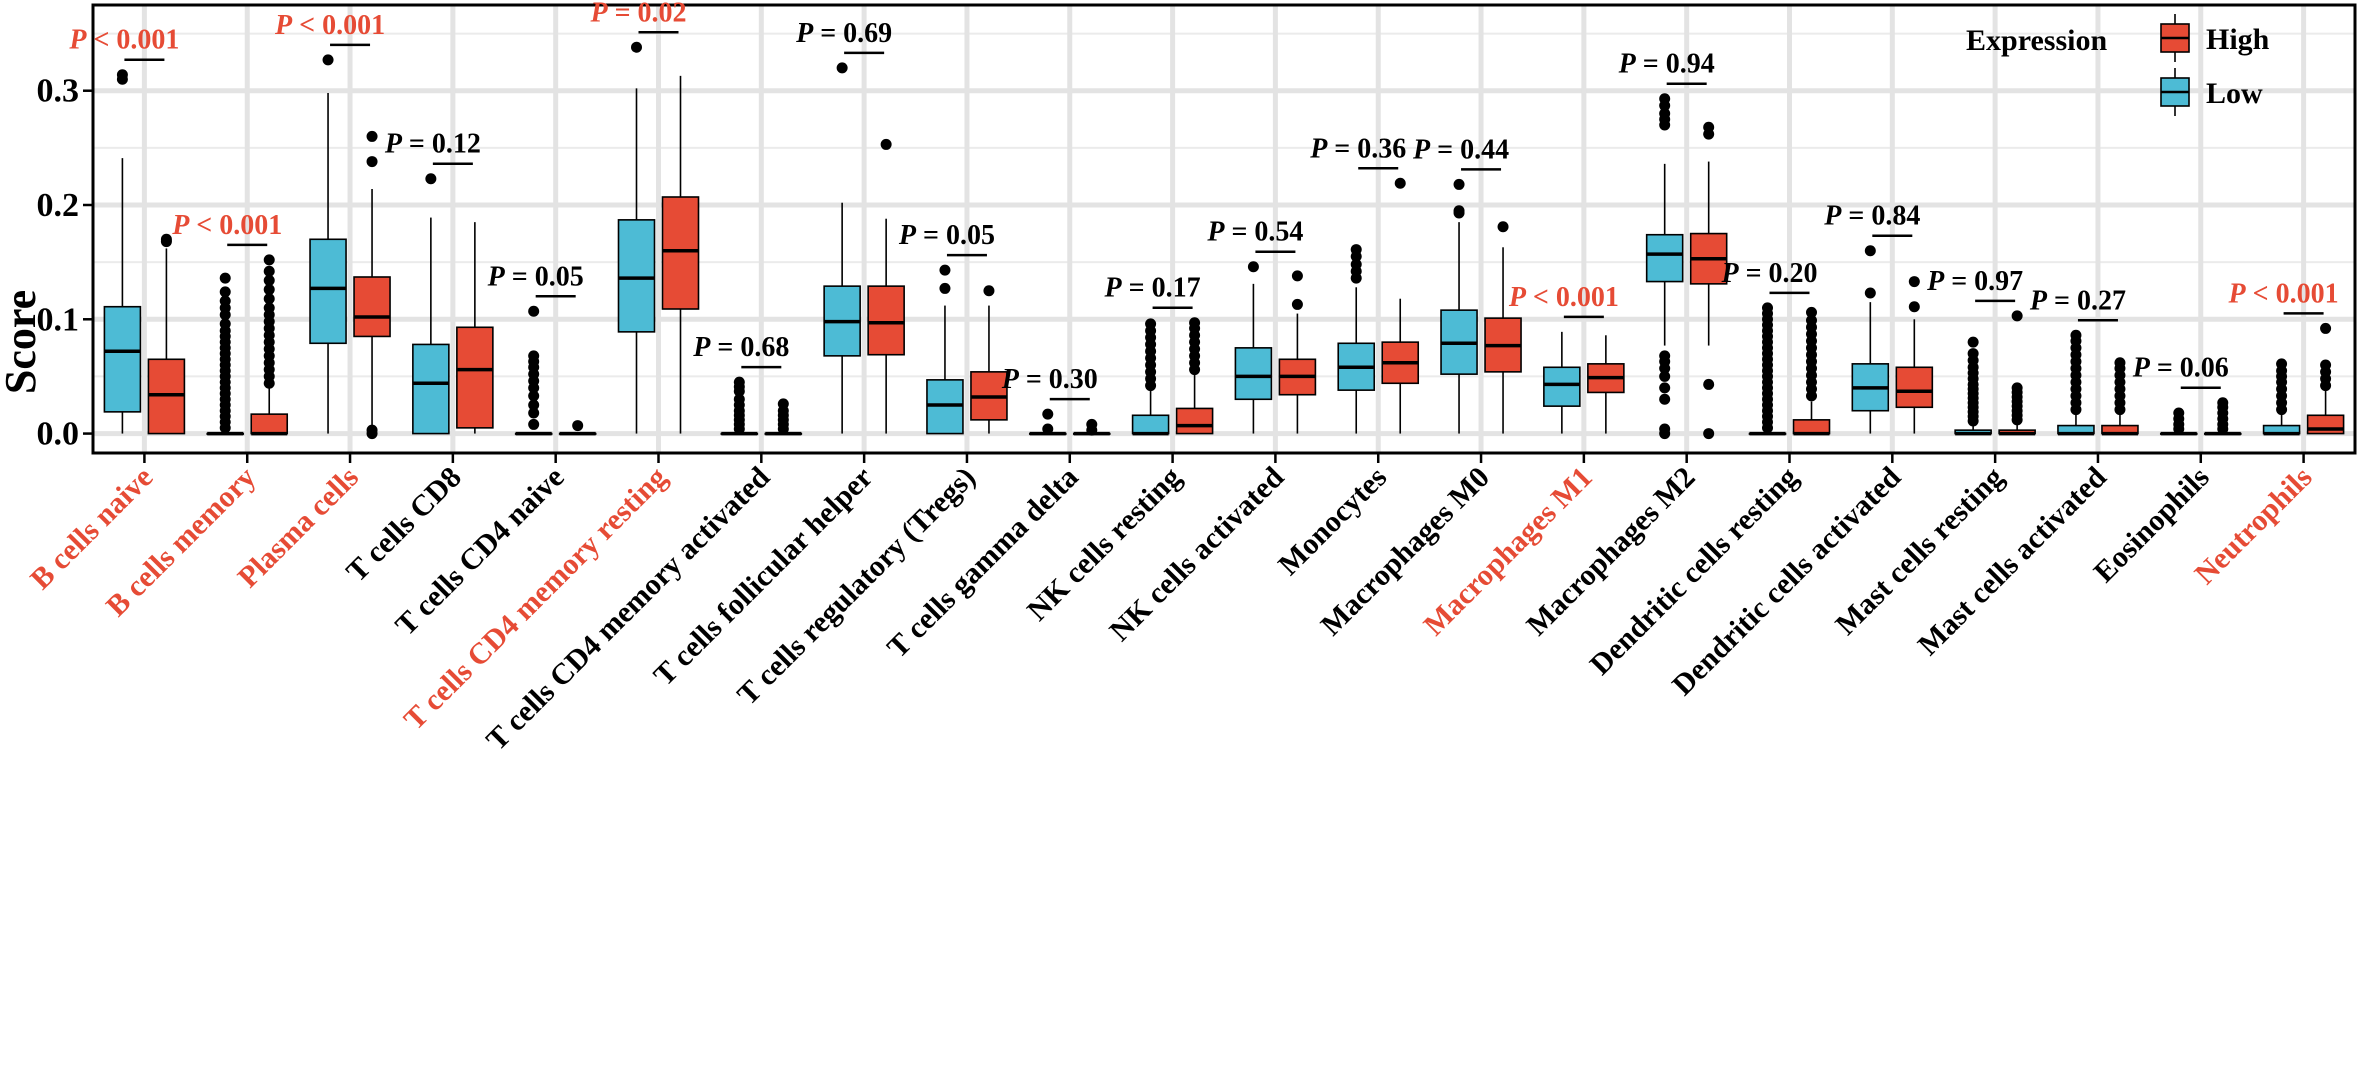 The image size is (2363, 1083). Describe the element at coordinates (1666, 64) in the screenshot. I see `p-value-label: P = 0.94` at that location.